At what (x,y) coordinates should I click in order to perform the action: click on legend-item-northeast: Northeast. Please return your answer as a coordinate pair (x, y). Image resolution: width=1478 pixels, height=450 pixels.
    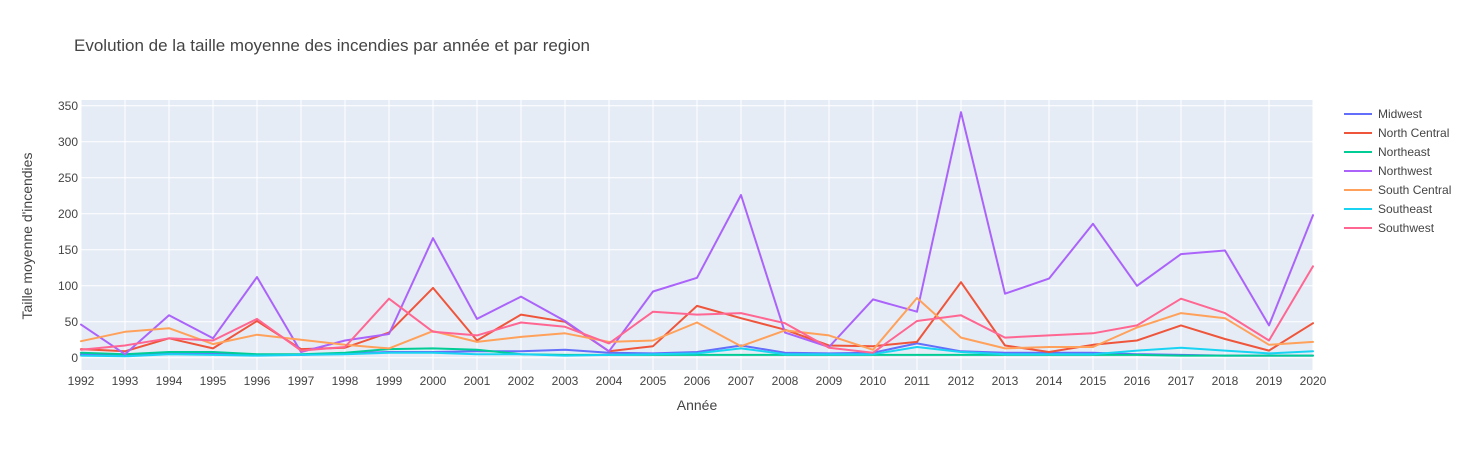
    Looking at the image, I should click on (1387, 152).